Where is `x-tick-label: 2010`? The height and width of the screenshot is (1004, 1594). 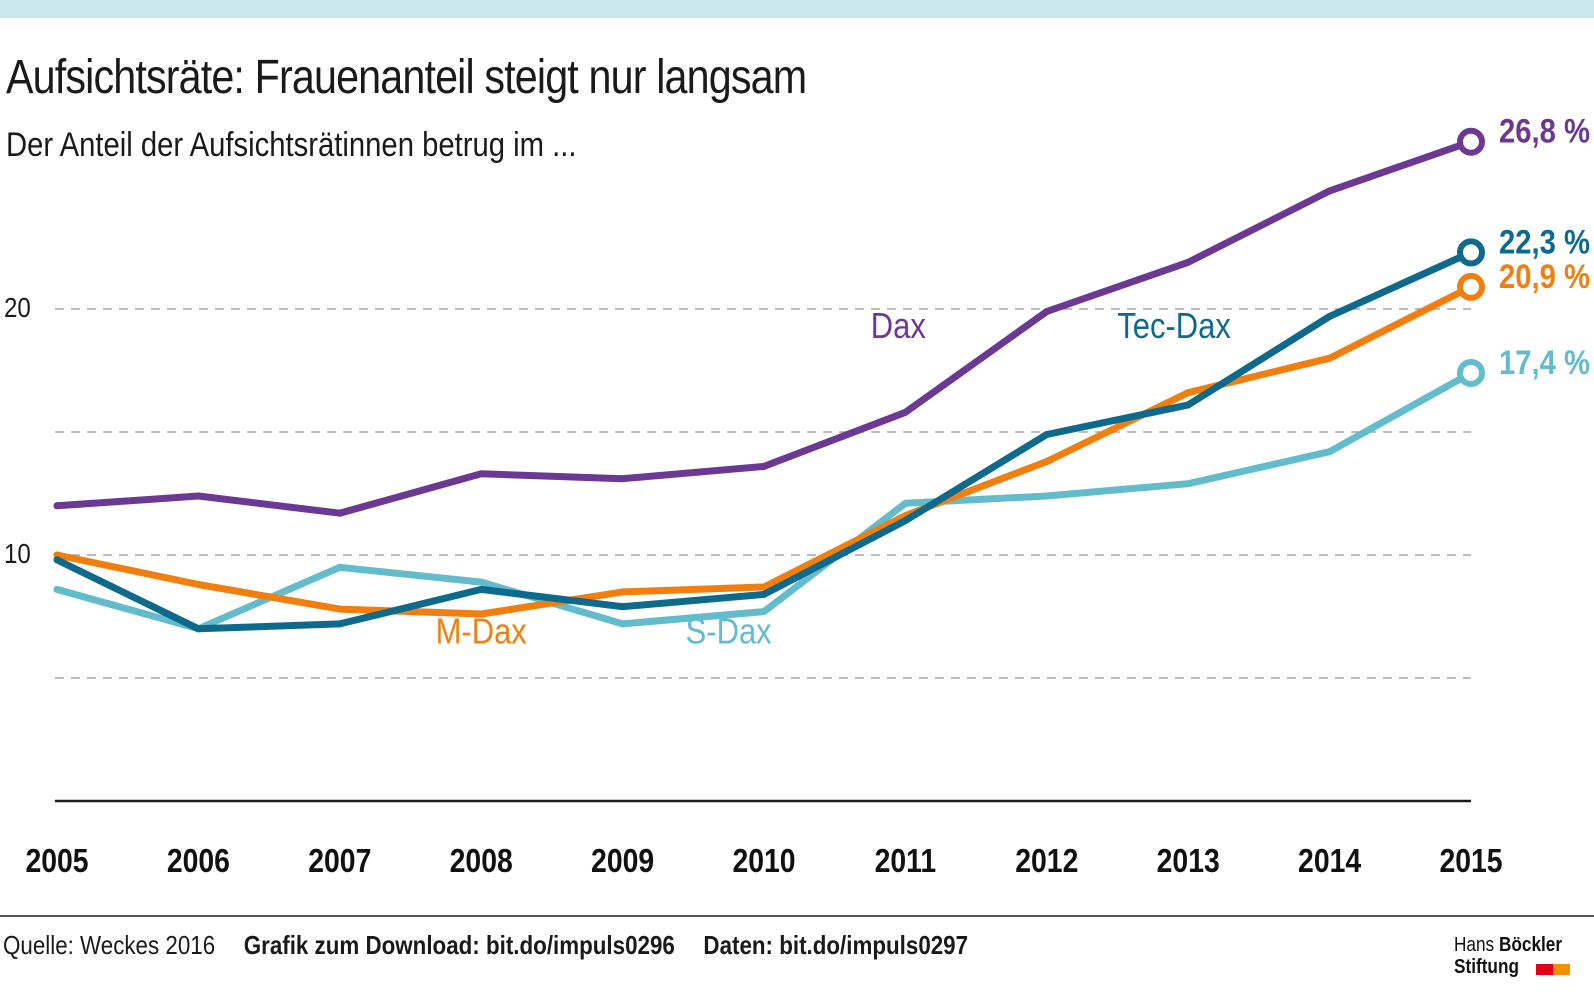
x-tick-label: 2010 is located at coordinates (763, 861).